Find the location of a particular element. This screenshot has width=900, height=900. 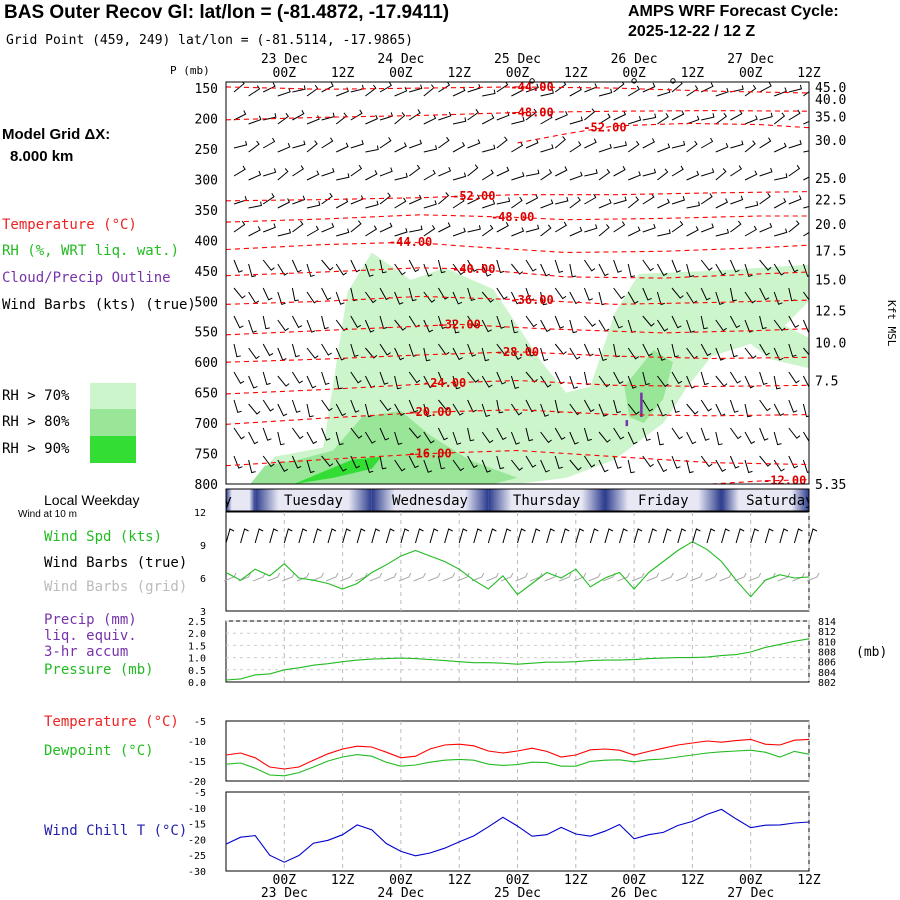

windchill-y-tick: -25 is located at coordinates (197, 856).